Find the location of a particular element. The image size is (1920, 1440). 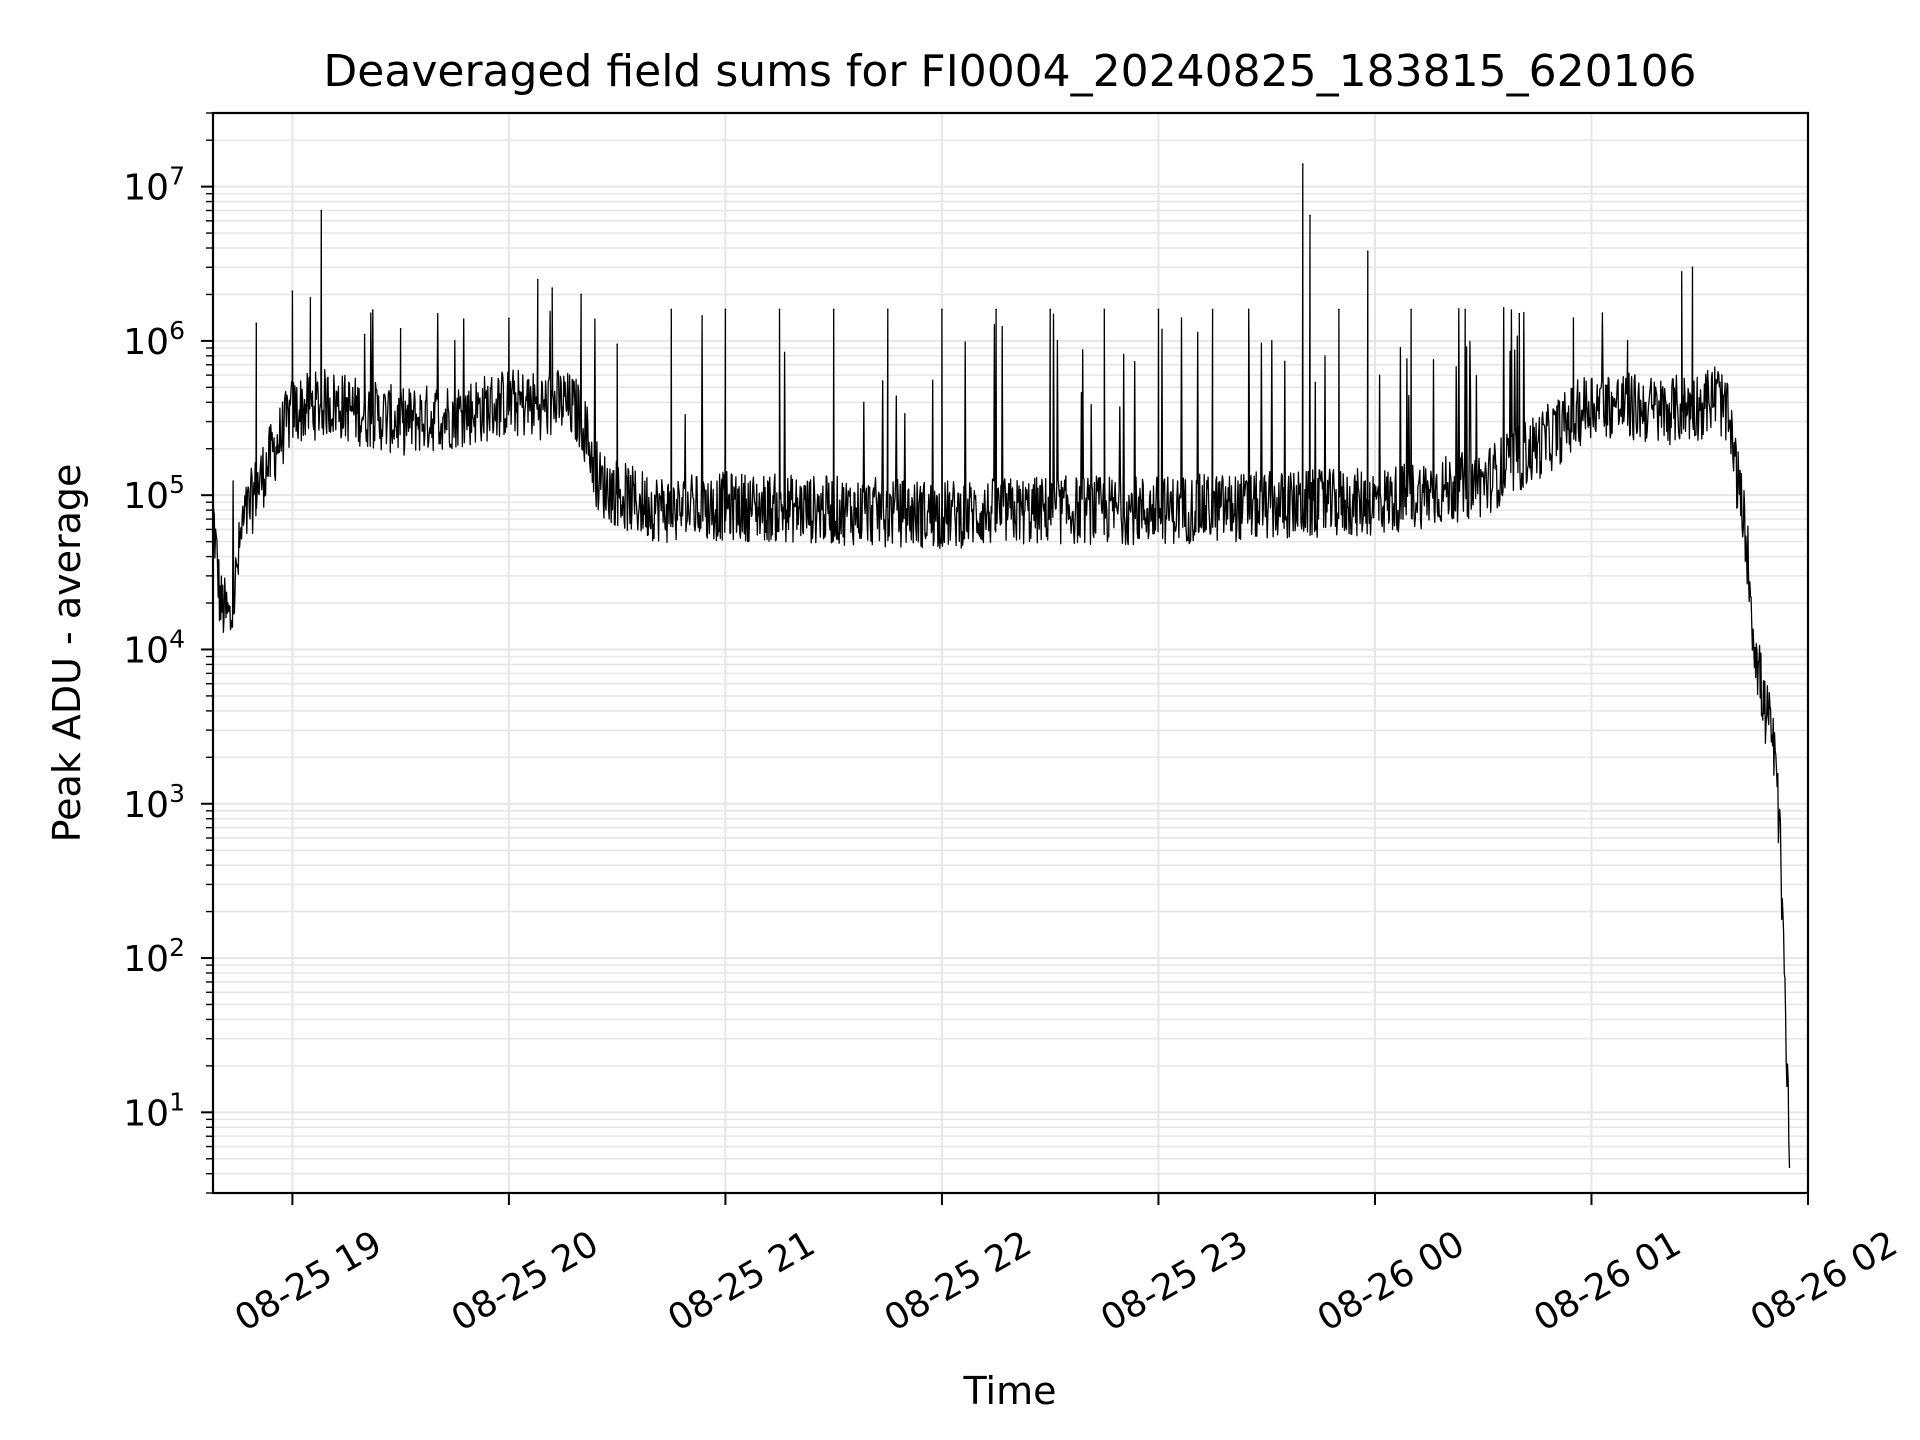

y-tick-exponent: 4 is located at coordinates (177, 638).